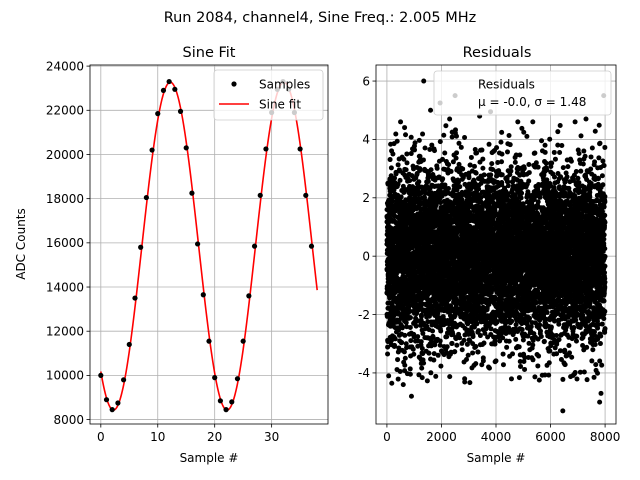 The image size is (640, 480). Describe the element at coordinates (209, 53) in the screenshot. I see `sine-fit-title: Sine Fit` at that location.